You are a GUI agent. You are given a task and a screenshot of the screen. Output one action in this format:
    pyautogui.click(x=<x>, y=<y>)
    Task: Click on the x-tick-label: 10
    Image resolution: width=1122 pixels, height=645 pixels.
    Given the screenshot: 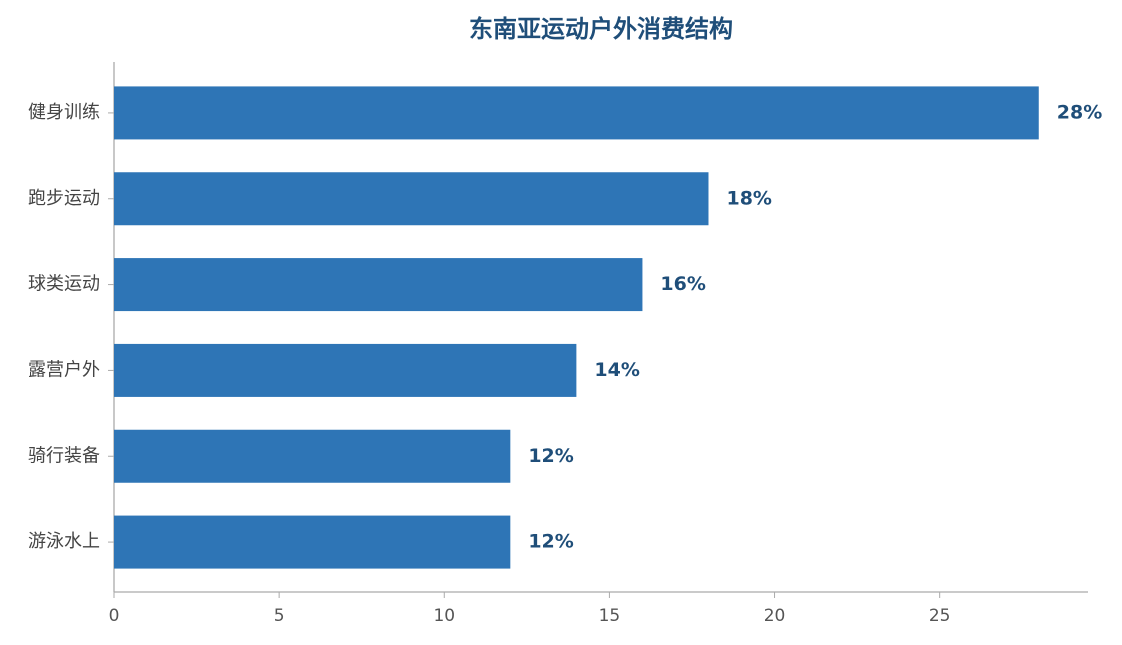 What is the action you would take?
    pyautogui.click(x=444, y=616)
    